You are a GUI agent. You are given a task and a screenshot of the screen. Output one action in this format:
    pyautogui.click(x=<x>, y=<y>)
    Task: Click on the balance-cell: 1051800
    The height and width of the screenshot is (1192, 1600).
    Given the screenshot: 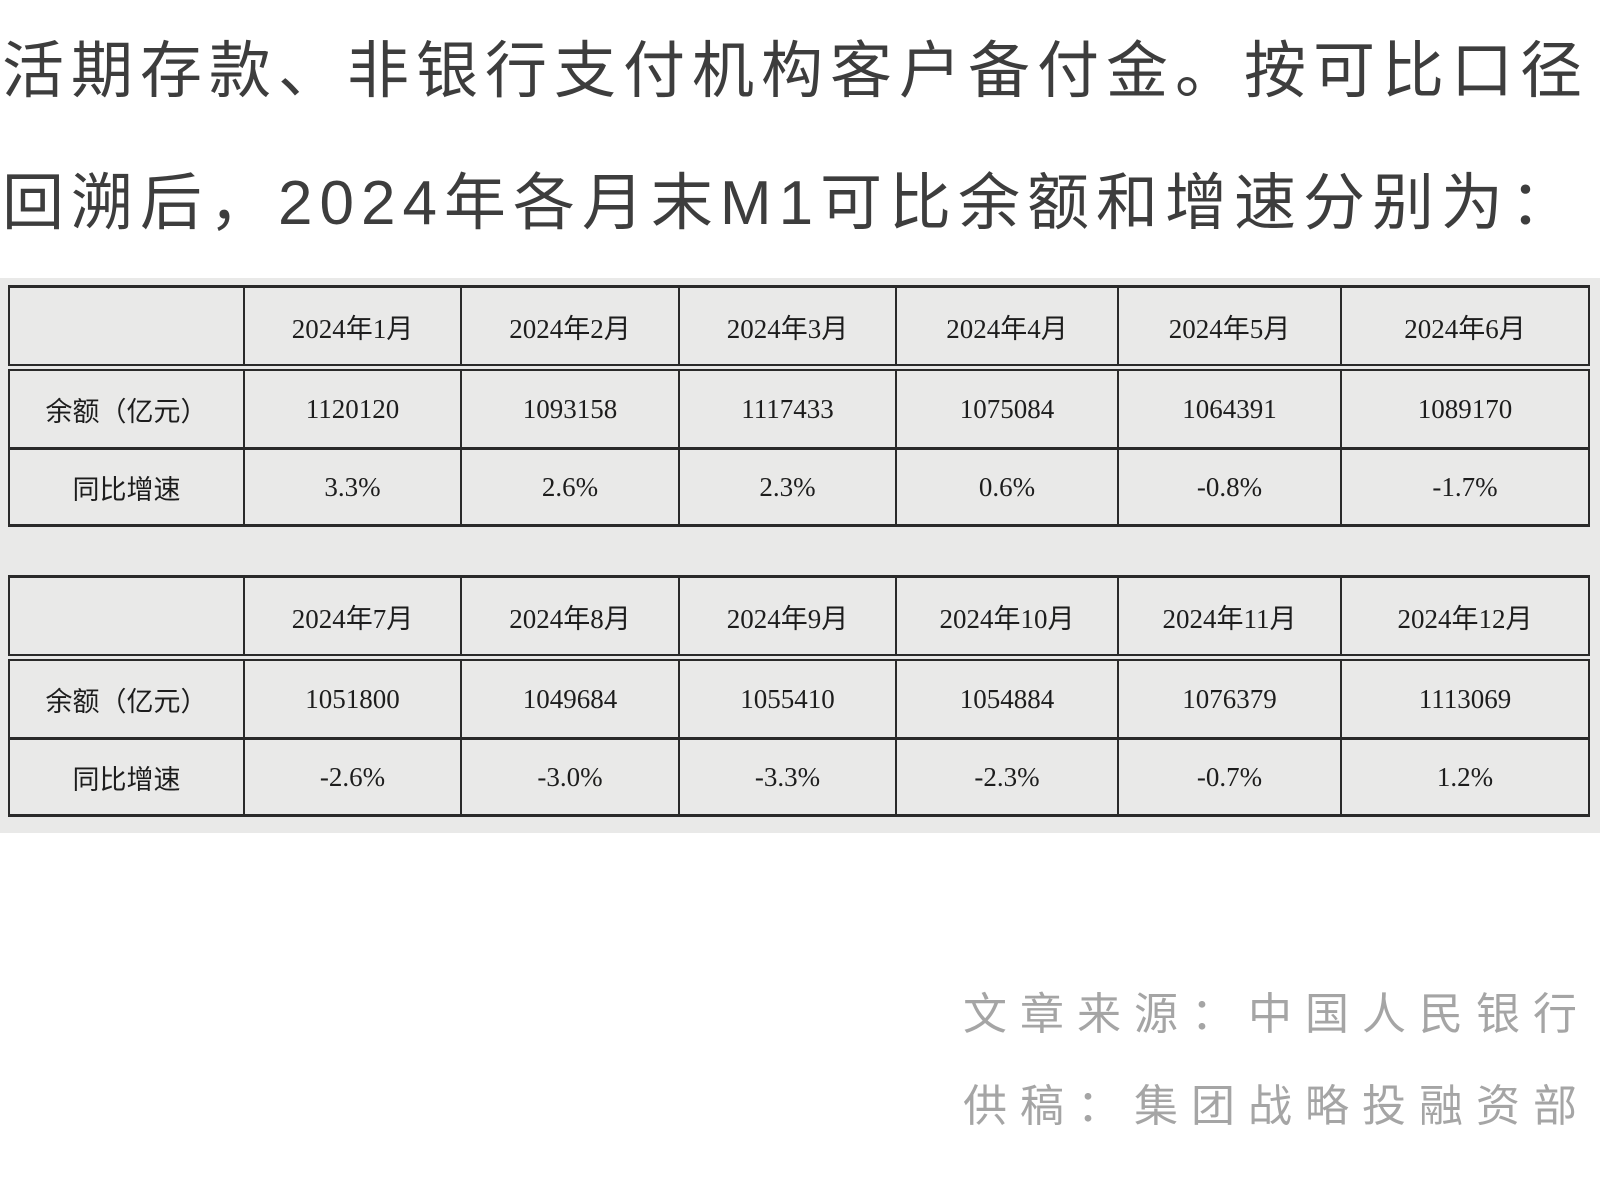 What is the action you would take?
    pyautogui.click(x=352, y=698)
    